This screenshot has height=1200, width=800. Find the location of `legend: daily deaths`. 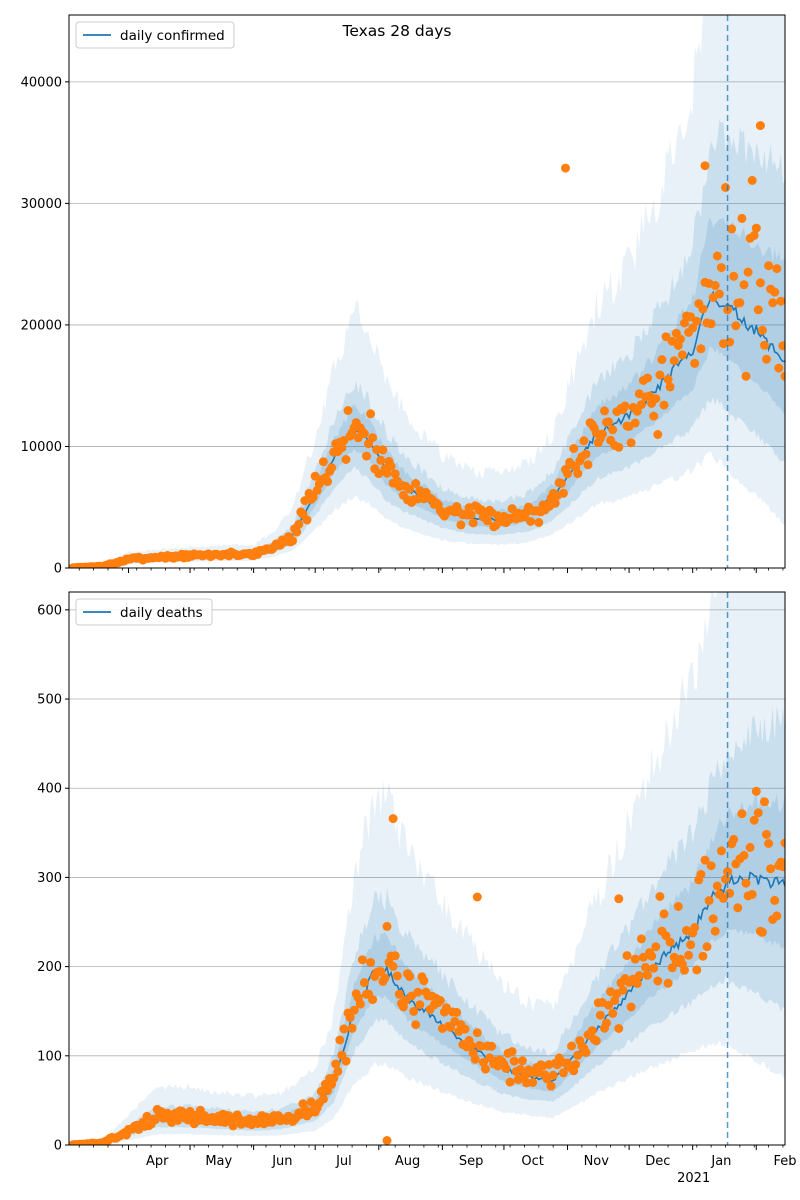

legend: daily deaths is located at coordinates (144, 612).